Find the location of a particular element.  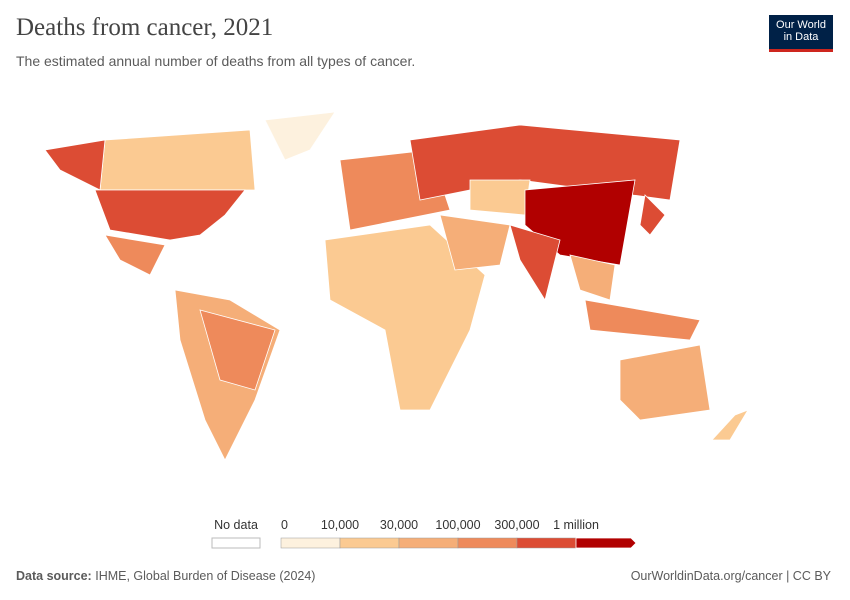

source-label: Data source: is located at coordinates (54, 576).